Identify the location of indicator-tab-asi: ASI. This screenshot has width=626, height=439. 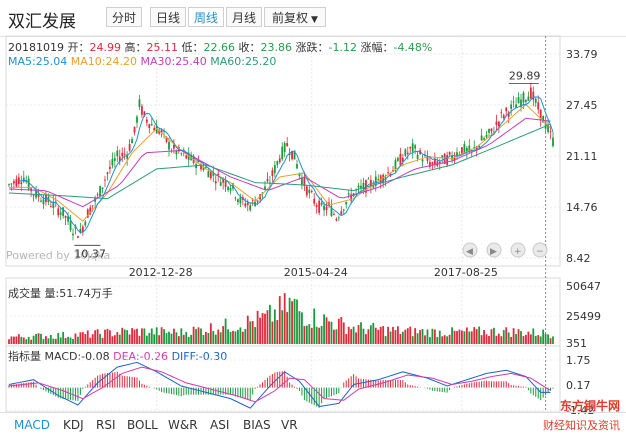
(220, 425).